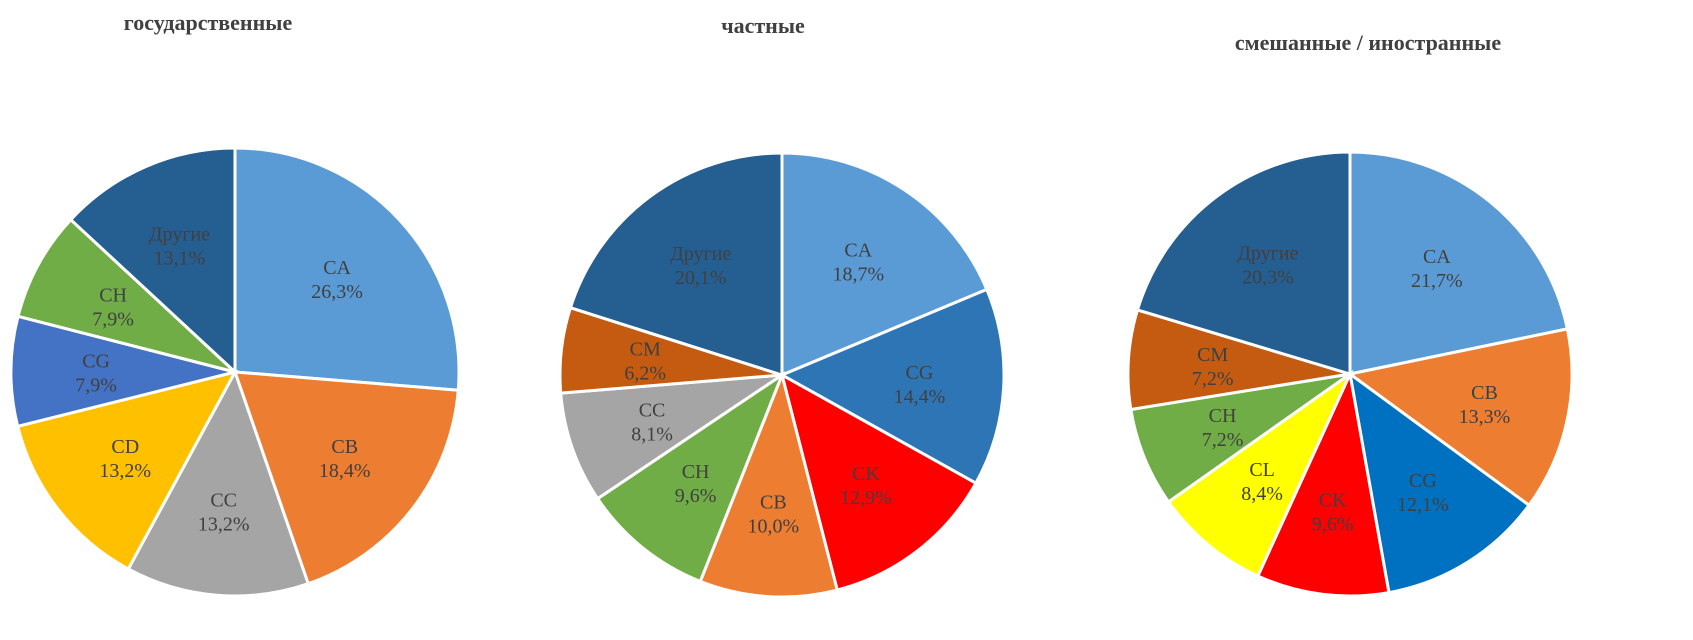 This screenshot has height=640, width=1693. What do you see at coordinates (345, 459) in the screenshot?
I see `data-label: CB 18,4%` at bounding box center [345, 459].